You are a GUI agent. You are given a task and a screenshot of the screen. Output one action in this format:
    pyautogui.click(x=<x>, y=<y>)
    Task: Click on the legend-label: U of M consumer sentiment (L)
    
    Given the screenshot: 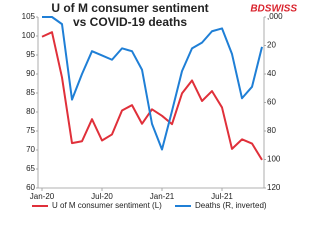 What is the action you would take?
    pyautogui.click(x=107, y=205)
    